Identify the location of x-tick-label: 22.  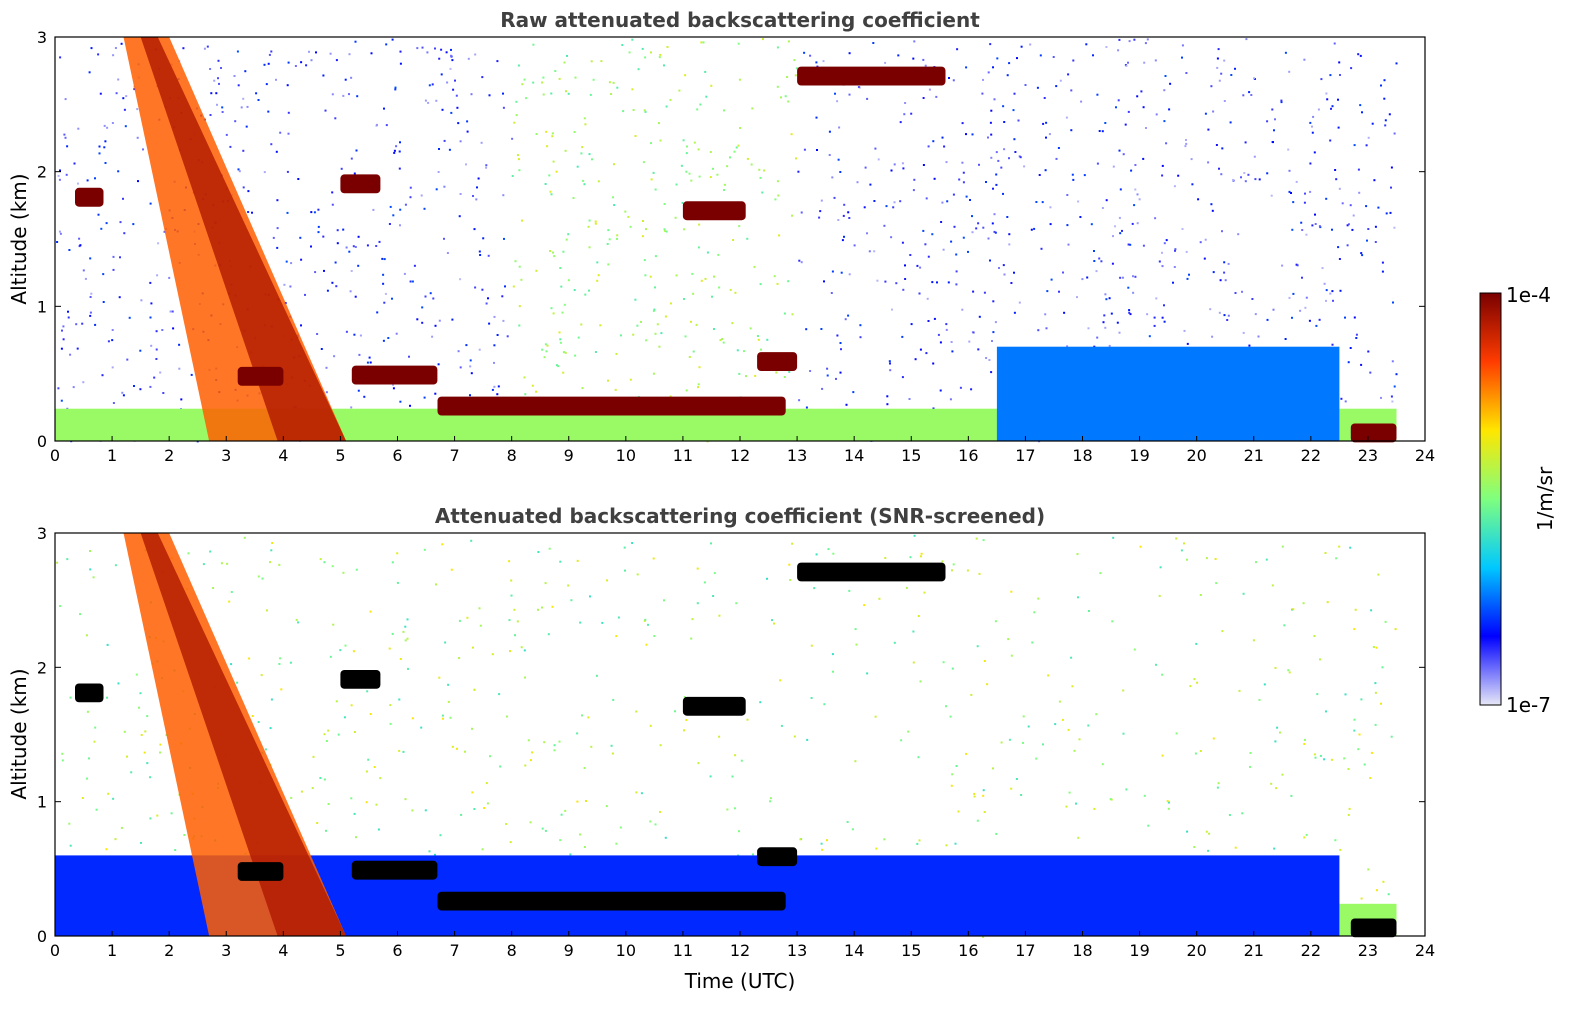
(1311, 455).